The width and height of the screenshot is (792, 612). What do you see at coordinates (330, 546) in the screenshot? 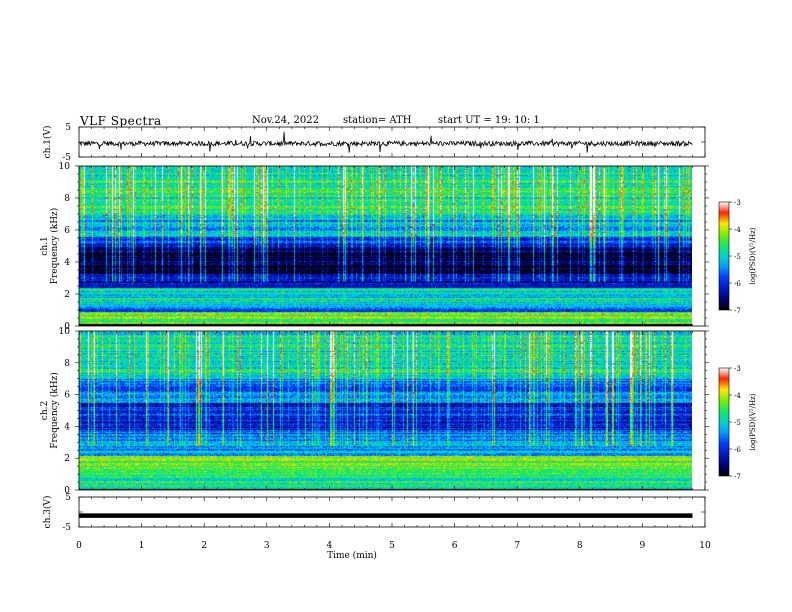
I see `x-tick-label: 4` at bounding box center [330, 546].